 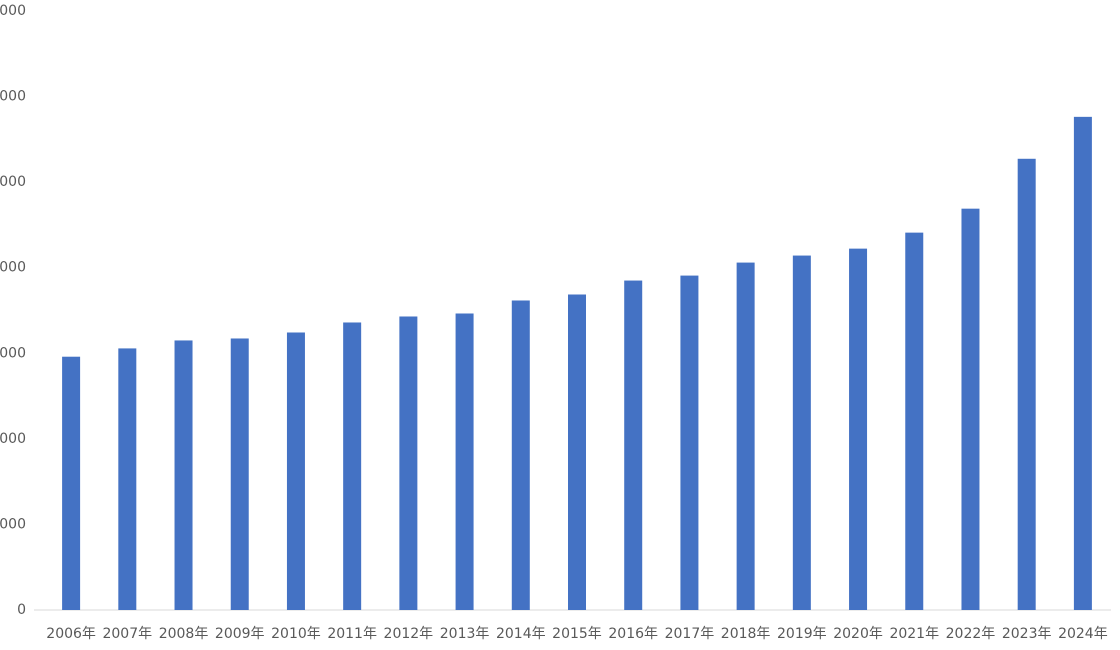 What do you see at coordinates (13, 268) in the screenshot?
I see `y-tick-label: 4000` at bounding box center [13, 268].